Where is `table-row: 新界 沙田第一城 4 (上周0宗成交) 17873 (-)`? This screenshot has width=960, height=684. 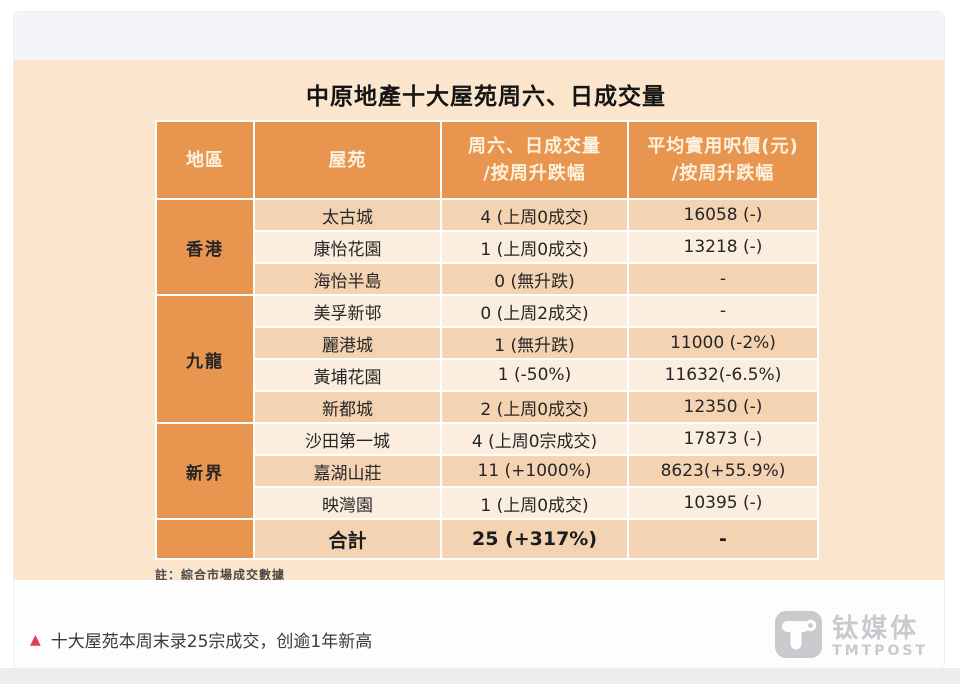
table-row: 新界 沙田第一城 4 (上周0宗成交) 17873 (-) is located at coordinates (487, 471).